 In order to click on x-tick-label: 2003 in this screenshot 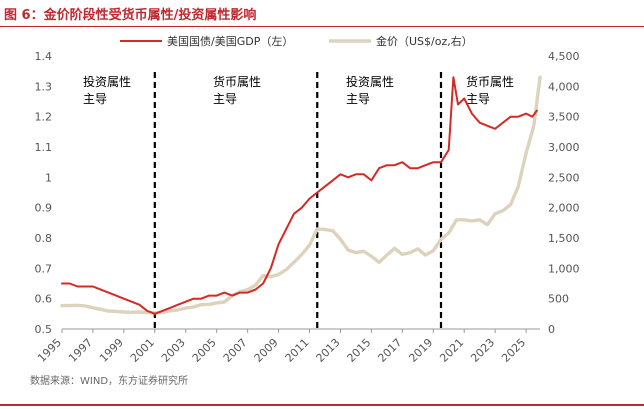, I will do `click(173, 350)`.